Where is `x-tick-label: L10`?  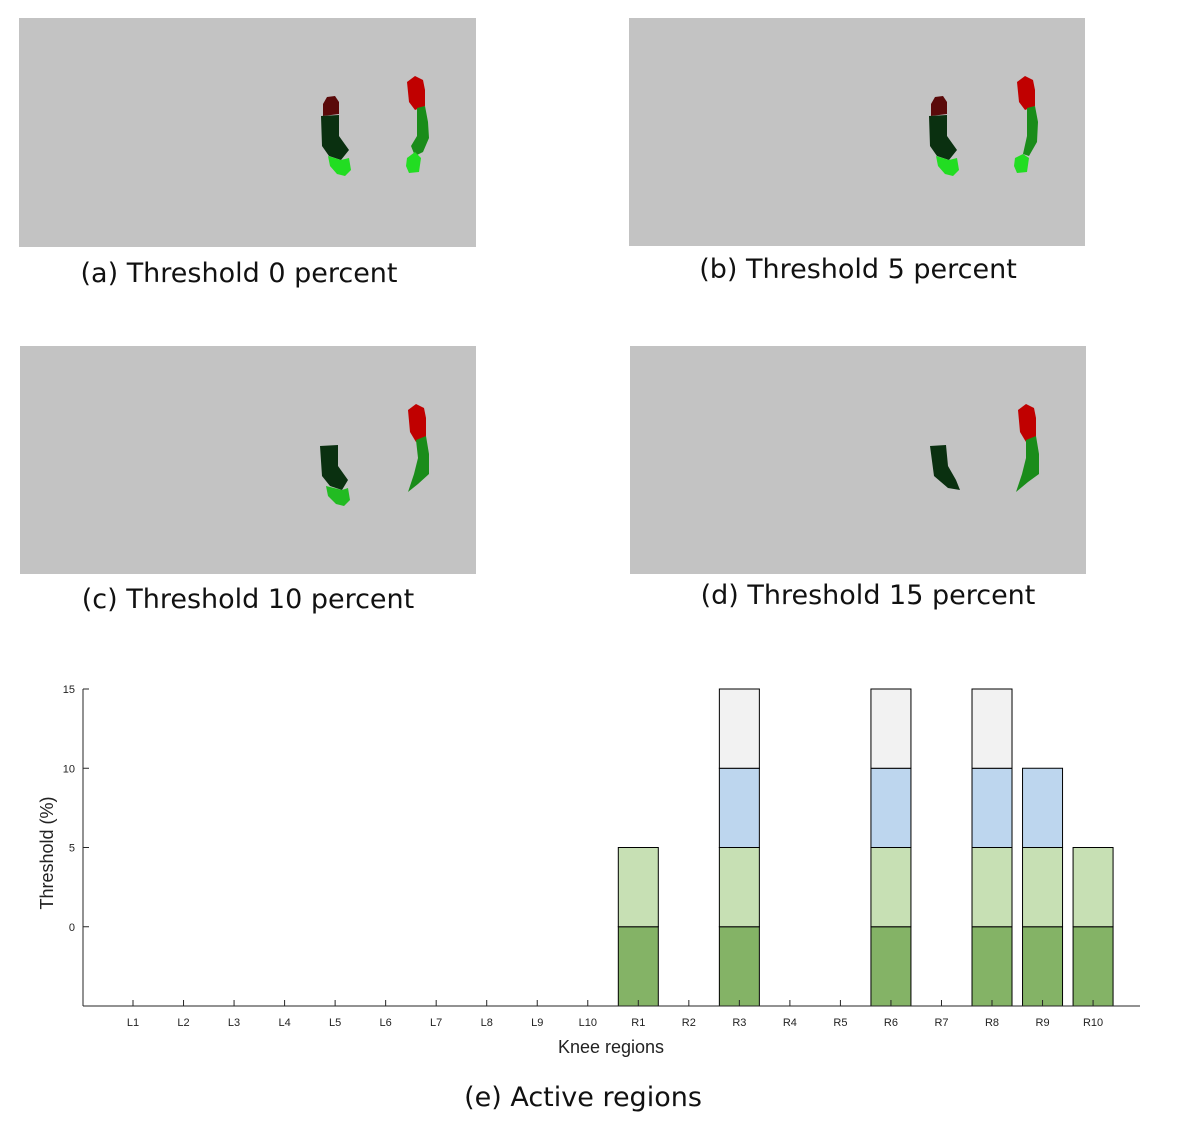 x-tick-label: L10 is located at coordinates (588, 1023).